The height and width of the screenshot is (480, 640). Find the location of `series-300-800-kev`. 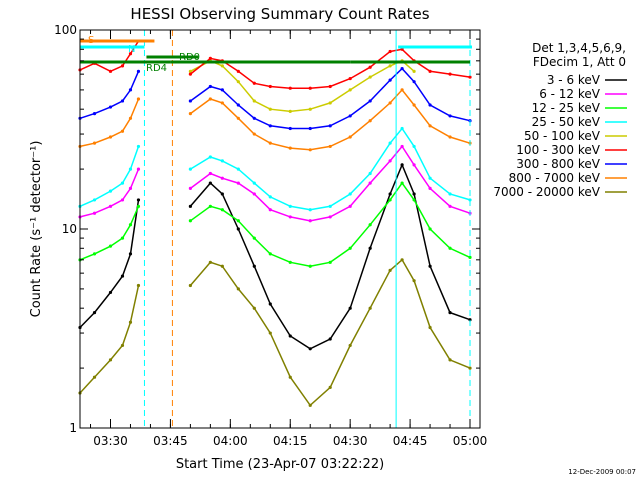

series-300-800-kev is located at coordinates (275, 98).